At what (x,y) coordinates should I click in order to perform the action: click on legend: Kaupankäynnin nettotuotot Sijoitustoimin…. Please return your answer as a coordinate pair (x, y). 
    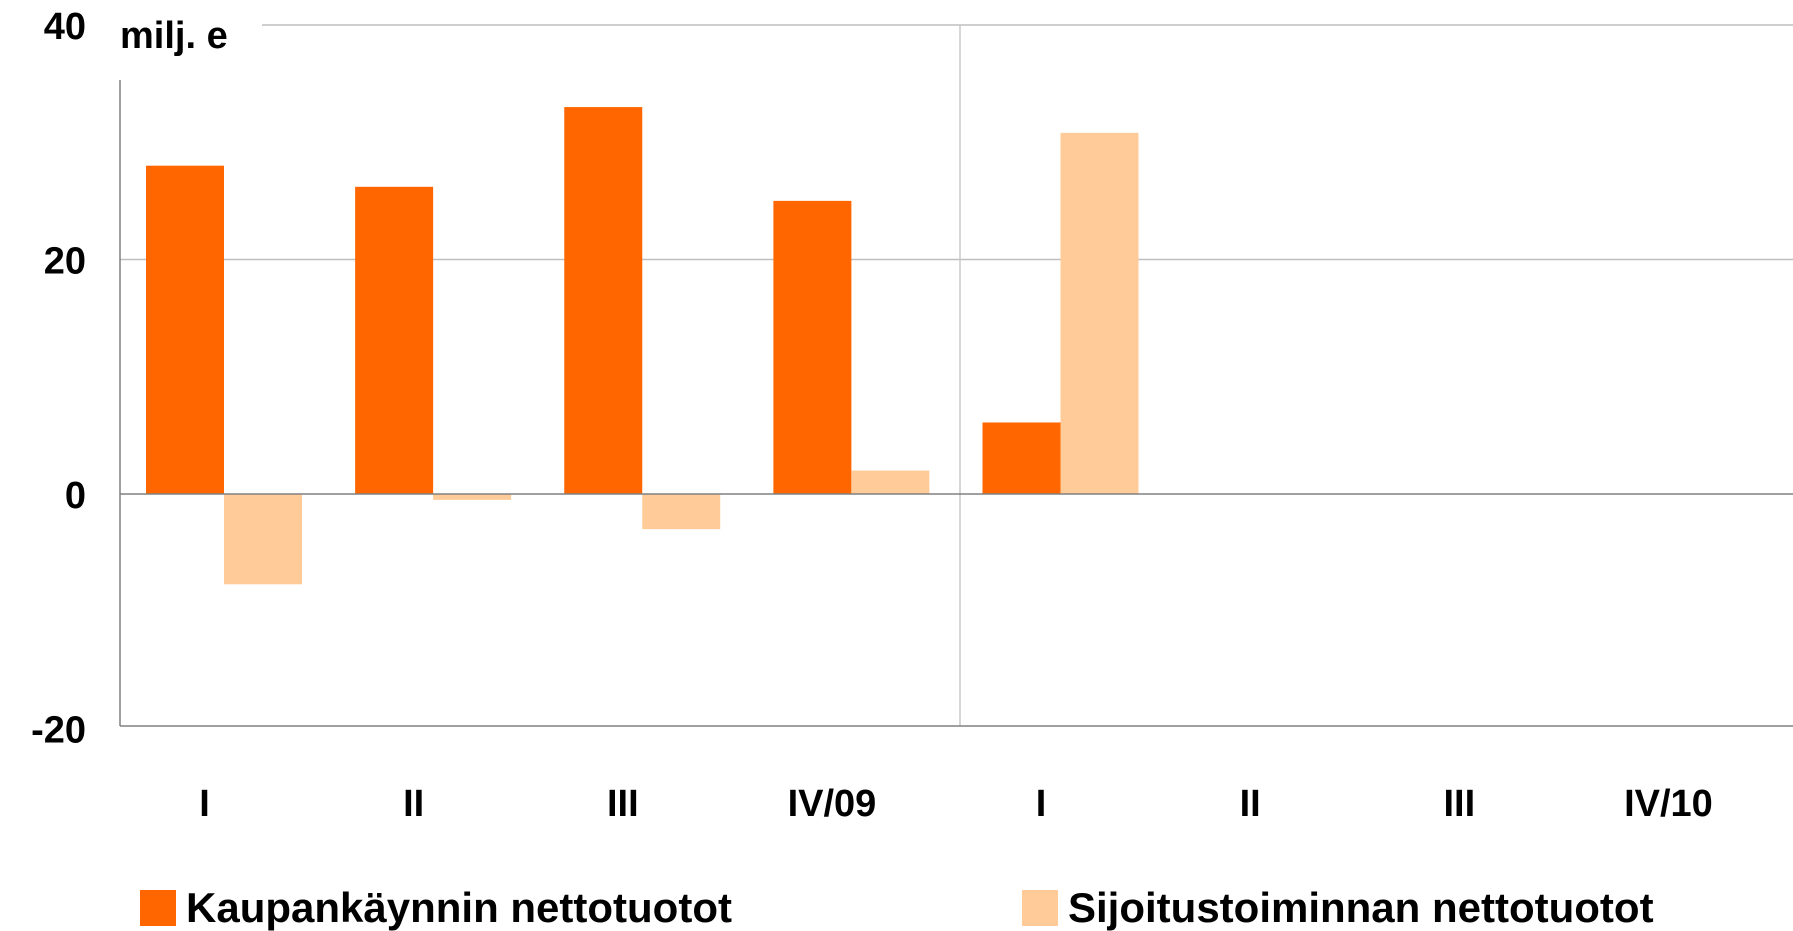
    Looking at the image, I should click on (897, 907).